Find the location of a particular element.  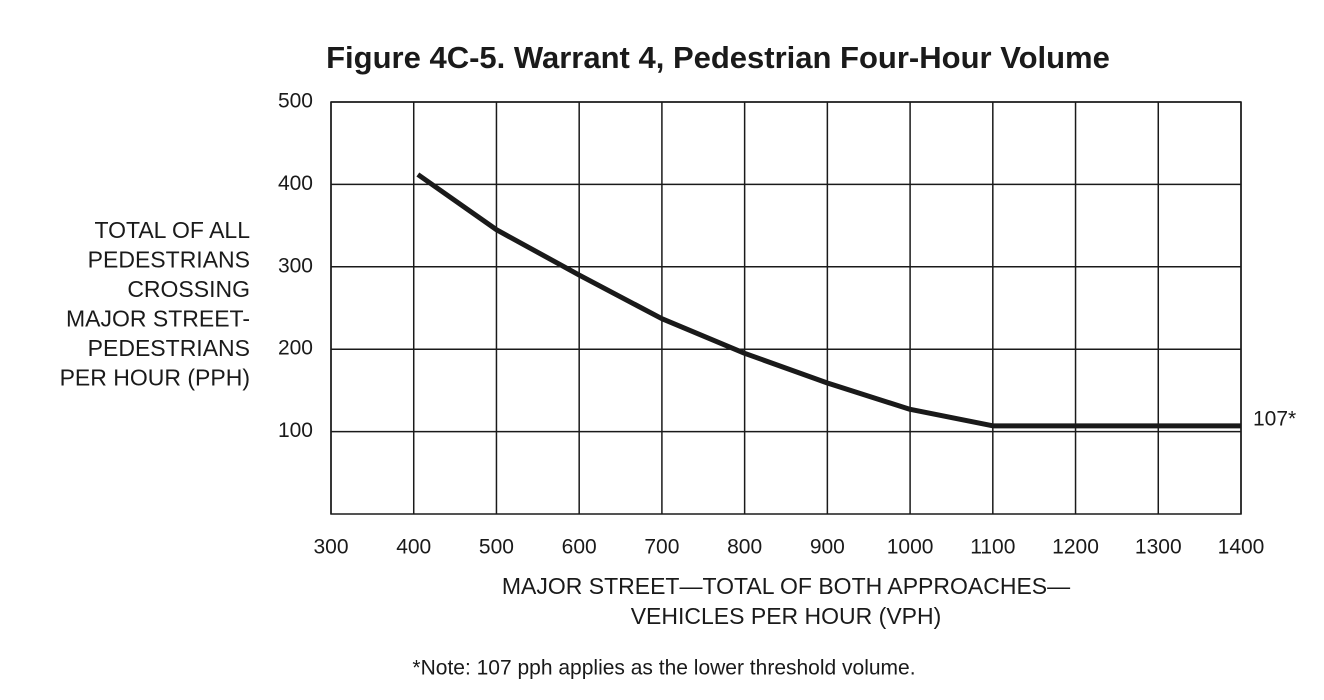

y-tick-label: 100 is located at coordinates (295, 430).